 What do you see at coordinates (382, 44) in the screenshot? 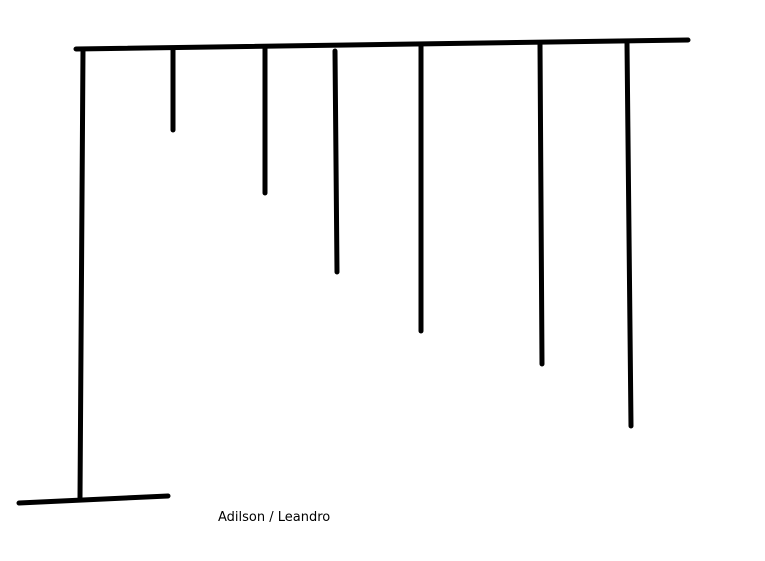
I see `top-beam` at bounding box center [382, 44].